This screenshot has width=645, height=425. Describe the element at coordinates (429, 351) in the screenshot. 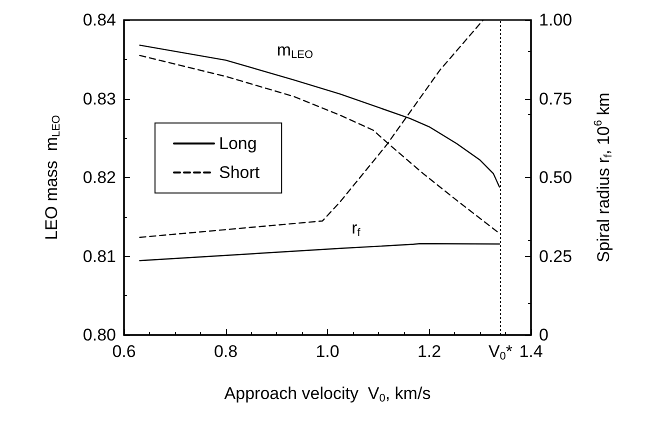

I see `x-tick-label: 1.2` at that location.